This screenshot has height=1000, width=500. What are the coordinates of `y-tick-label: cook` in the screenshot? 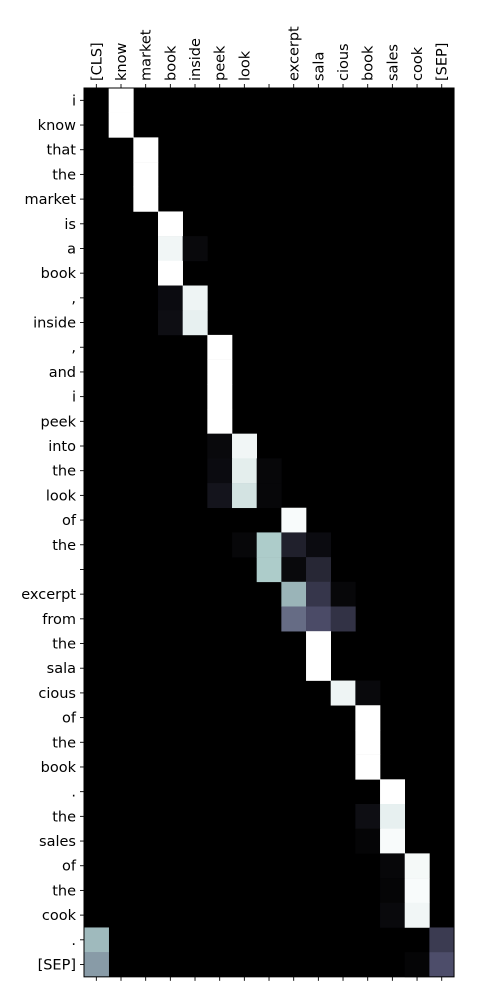 It's located at (59, 916).